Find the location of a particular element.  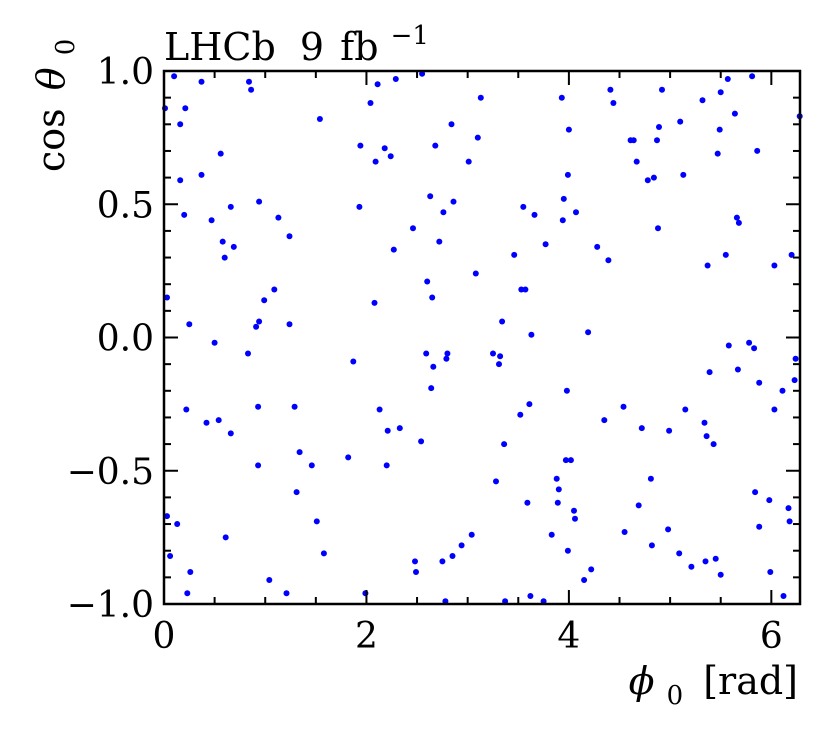

x-label-unit: [rad] is located at coordinates (750, 681).